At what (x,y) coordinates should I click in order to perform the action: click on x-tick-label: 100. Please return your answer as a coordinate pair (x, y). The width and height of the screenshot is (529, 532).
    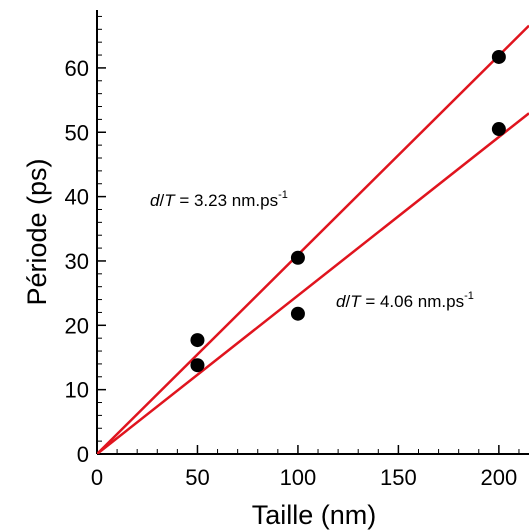
    Looking at the image, I should click on (298, 477).